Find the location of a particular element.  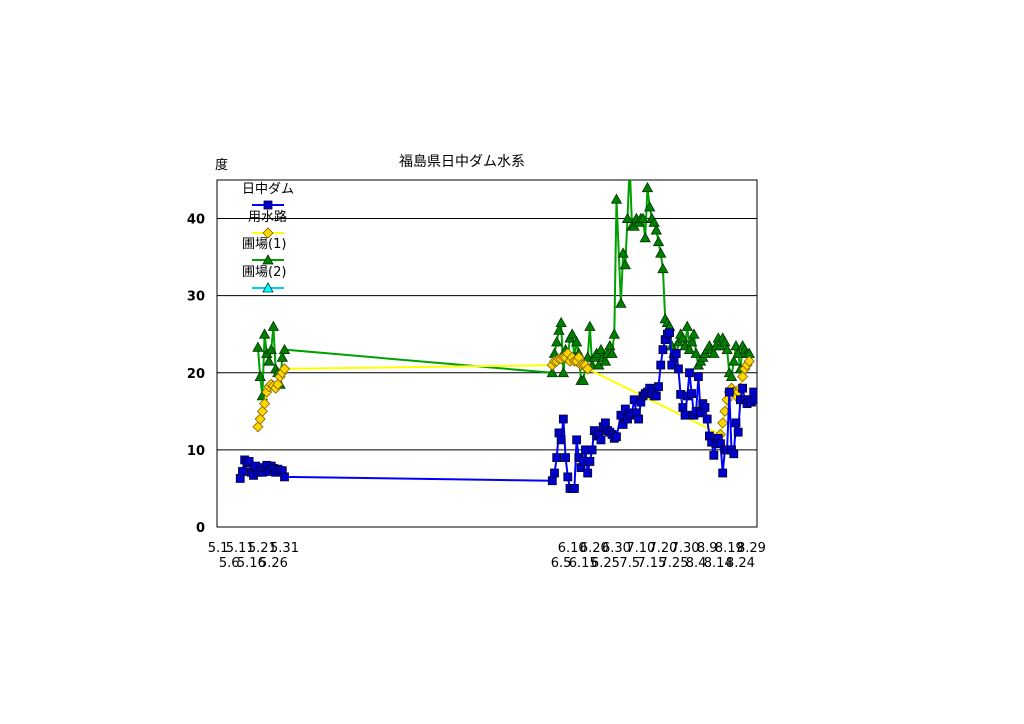

x-tick-label: 7.15 is located at coordinates (651, 563).